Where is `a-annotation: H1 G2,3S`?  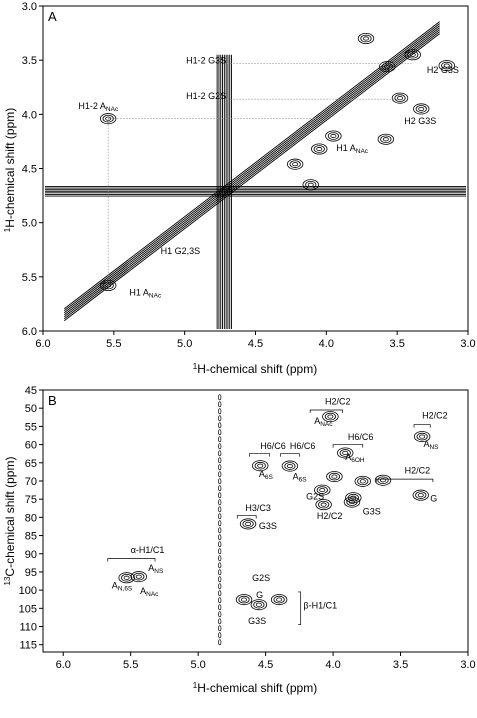
a-annotation: H1 G2,3S is located at coordinates (181, 251).